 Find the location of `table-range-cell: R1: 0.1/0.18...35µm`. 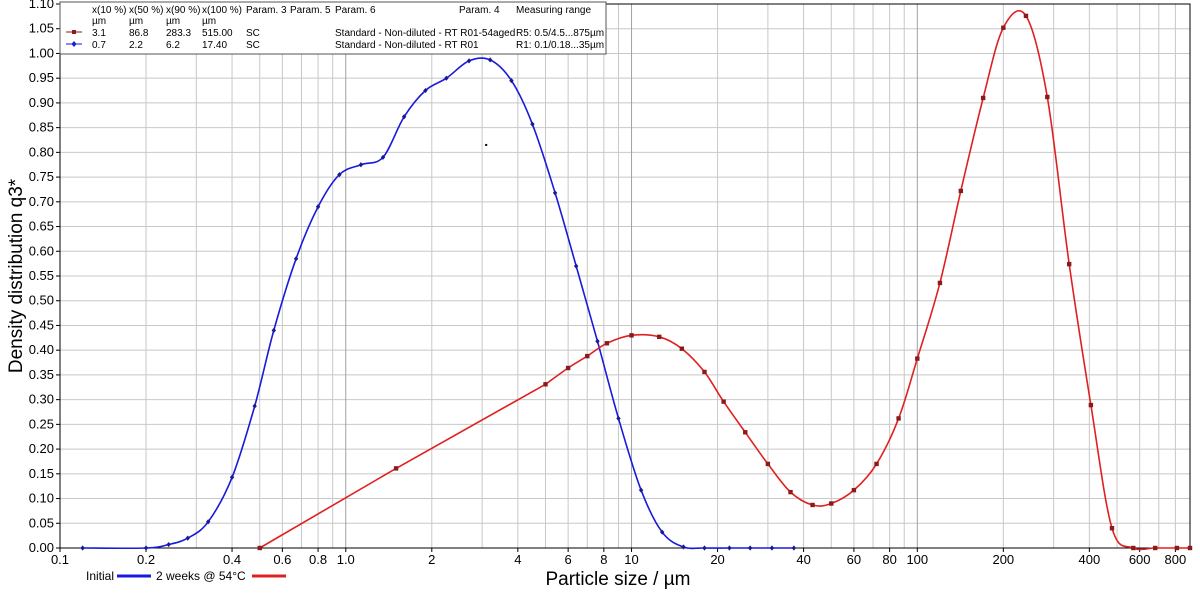

table-range-cell: R1: 0.1/0.18...35µm is located at coordinates (560, 45).